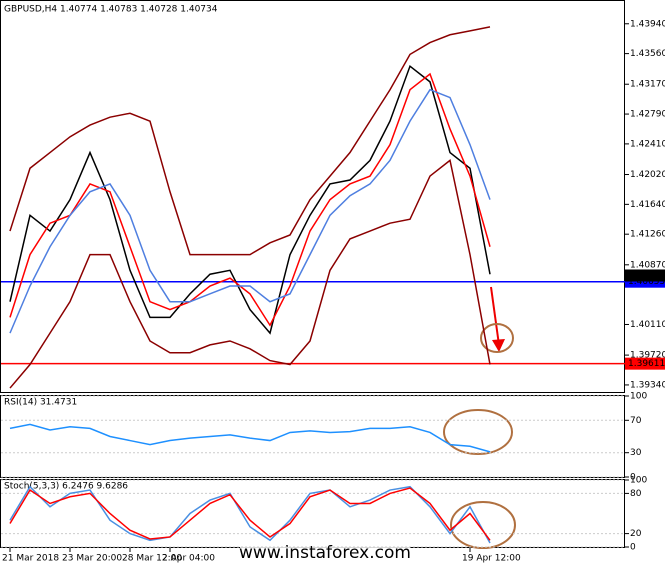  I want to click on x-tick-label: 28 Mar 12:00, so click(152, 559).